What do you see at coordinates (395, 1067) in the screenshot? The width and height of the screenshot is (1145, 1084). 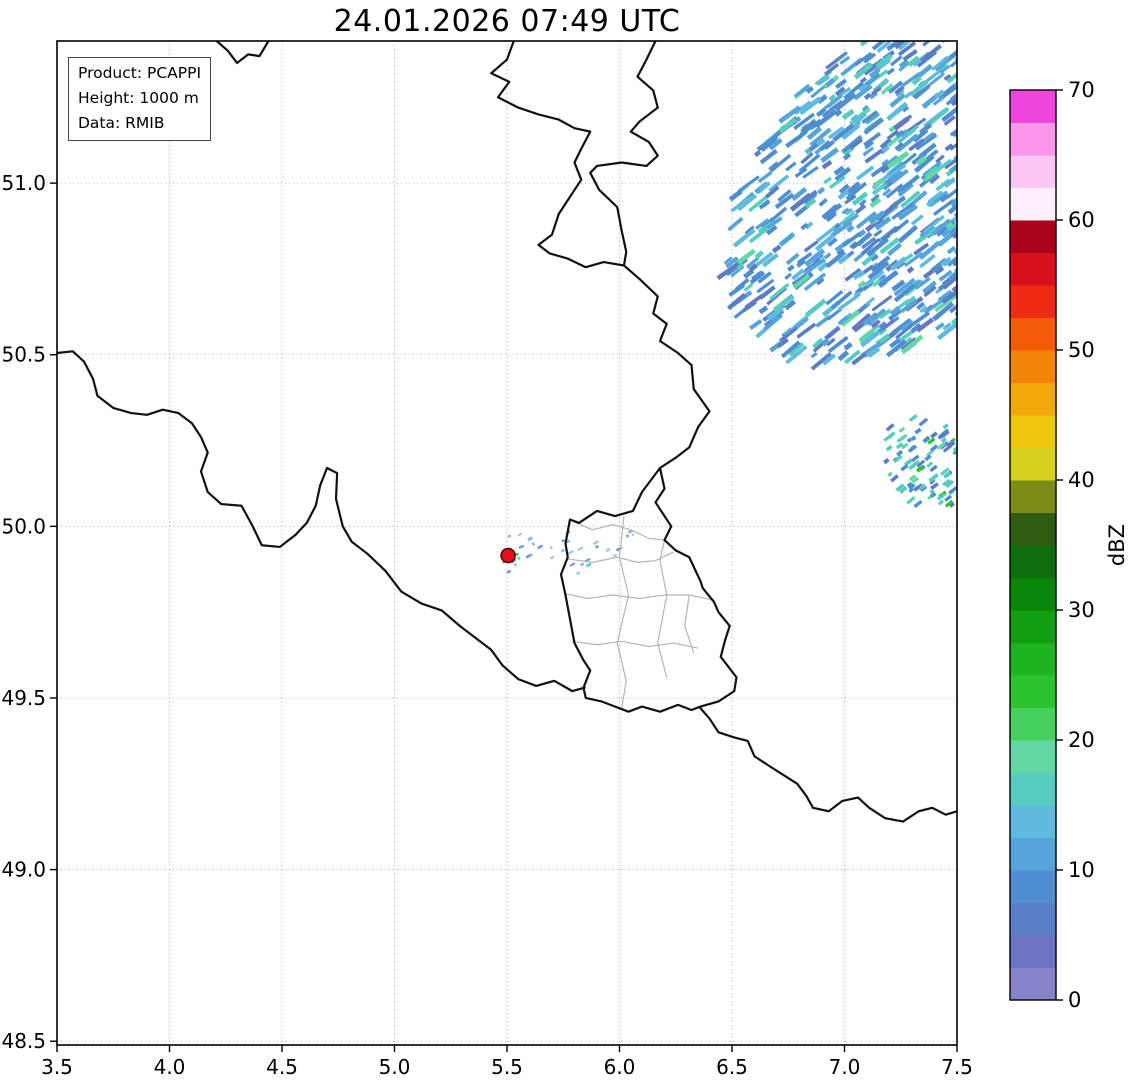 I see `svg-text: 5.0` at bounding box center [395, 1067].